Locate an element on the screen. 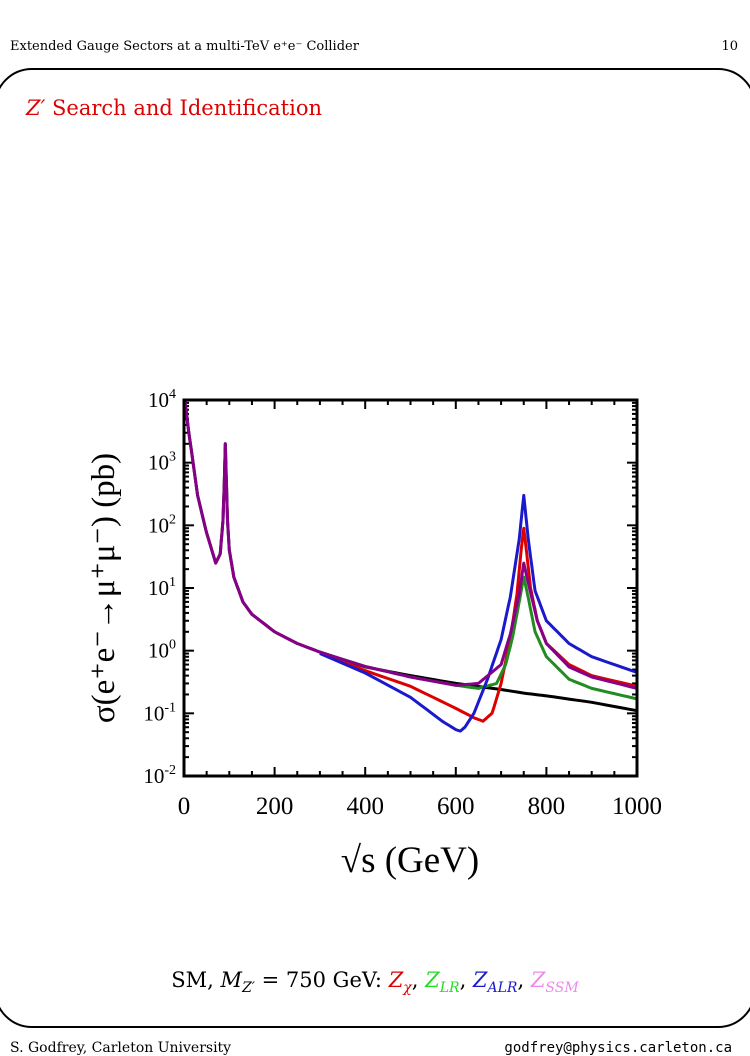 This screenshot has height=1056, width=750. x-axis-label: √s (GeV) is located at coordinates (410, 860).